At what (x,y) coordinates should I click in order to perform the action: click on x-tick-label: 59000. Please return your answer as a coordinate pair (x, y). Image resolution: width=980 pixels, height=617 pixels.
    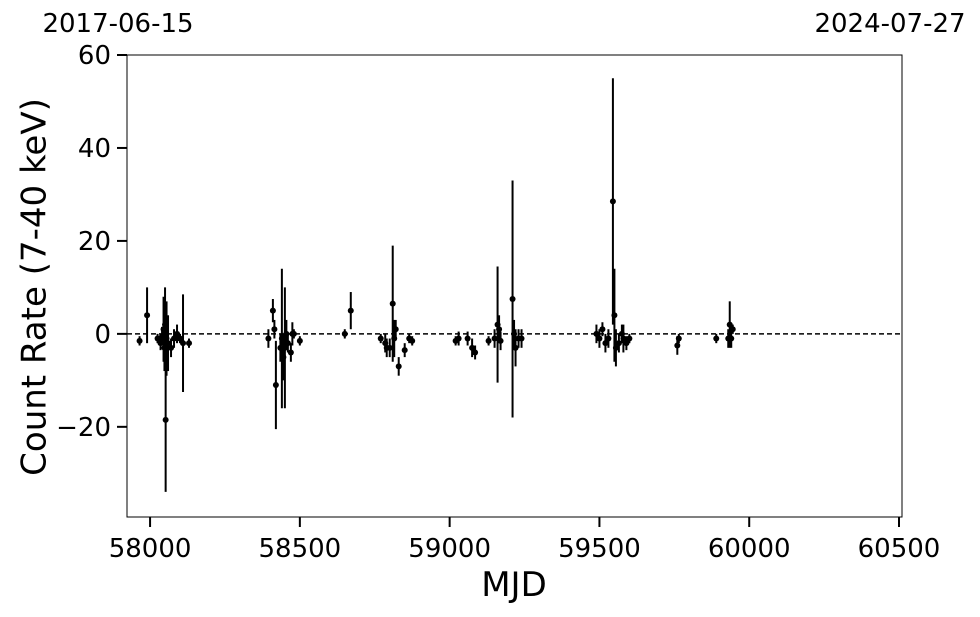
    Looking at the image, I should click on (449, 549).